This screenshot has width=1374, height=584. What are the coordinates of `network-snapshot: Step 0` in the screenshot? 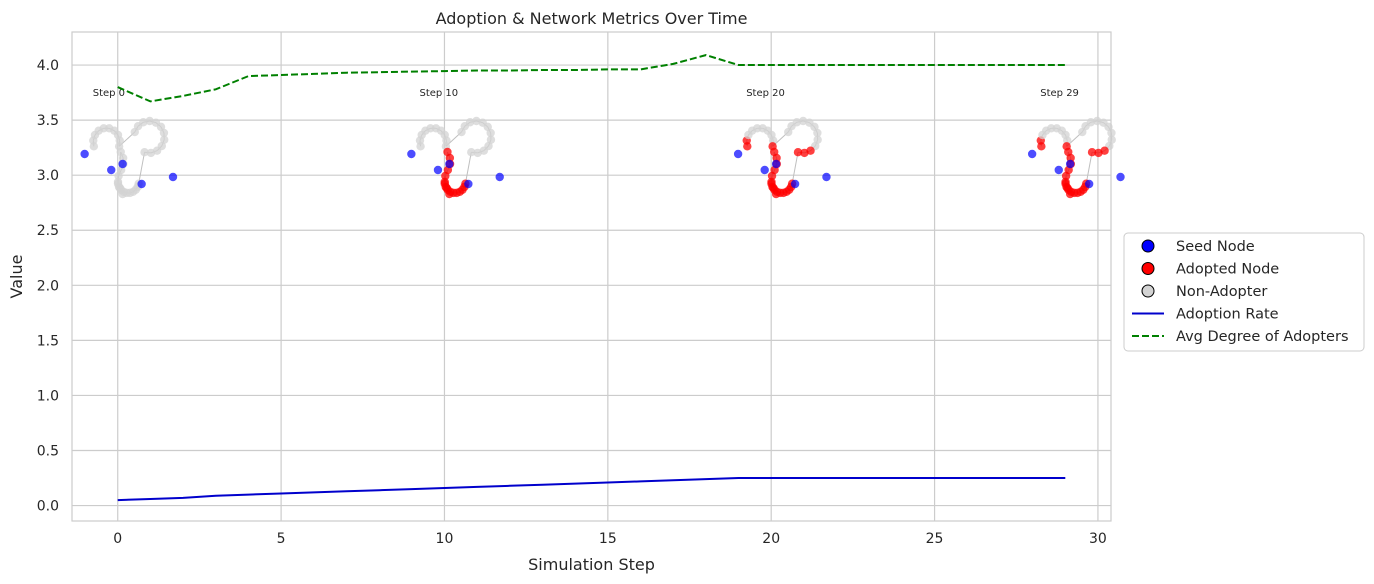 It's located at (129, 143).